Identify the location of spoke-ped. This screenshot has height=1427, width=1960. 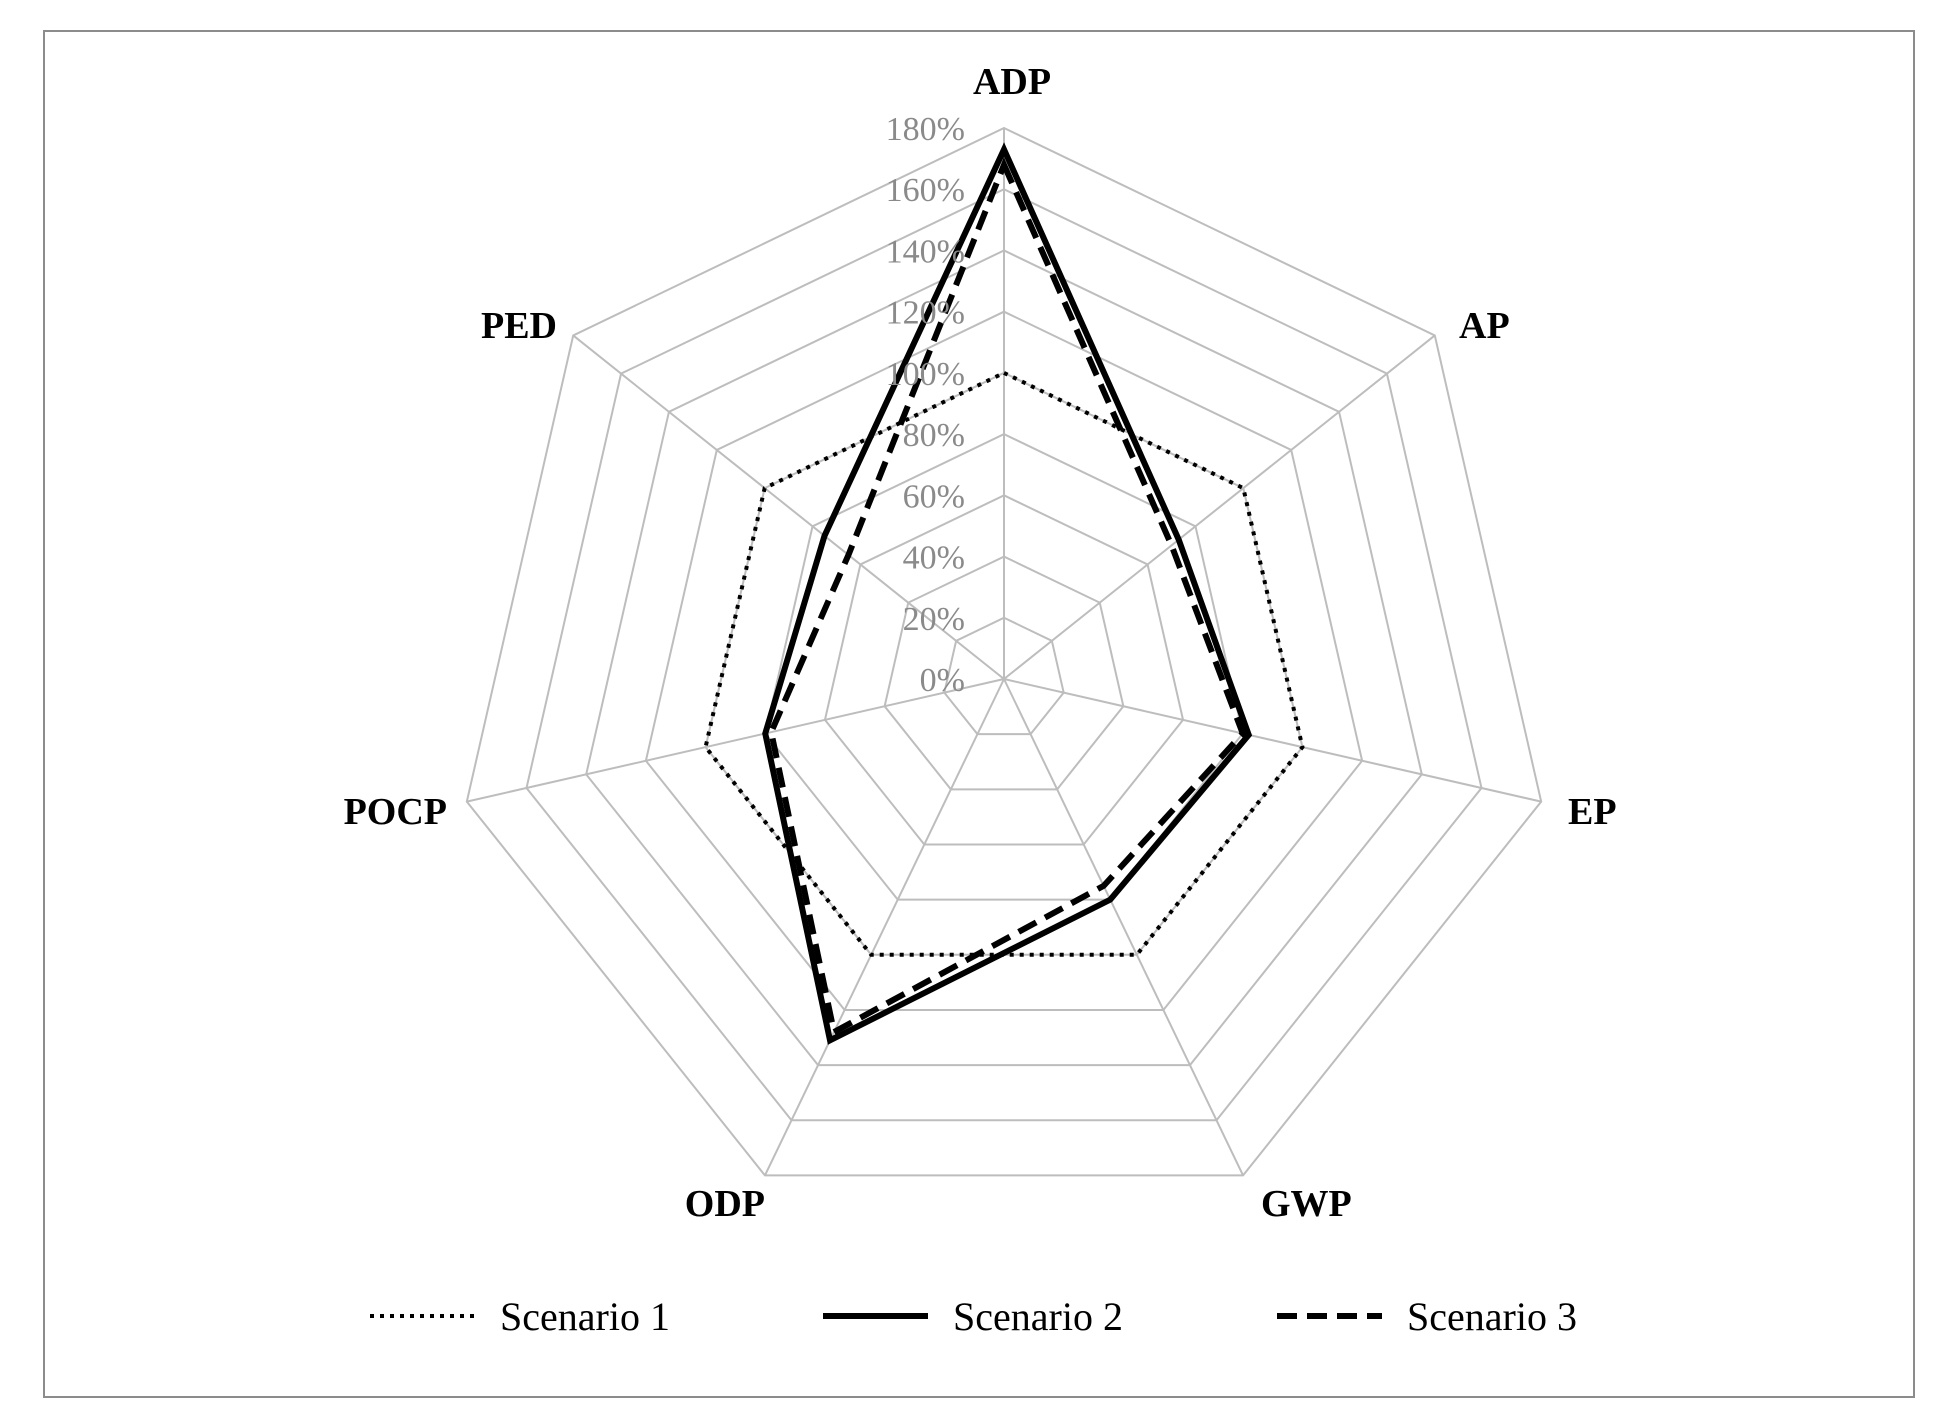
(788, 507).